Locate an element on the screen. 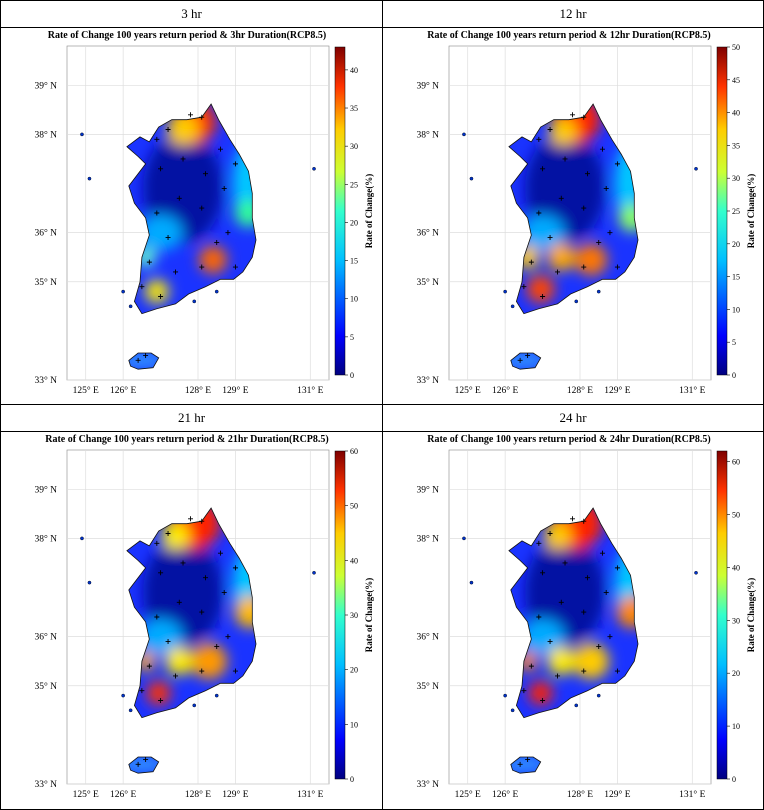  colorbar-tick-label: 50 is located at coordinates (736, 514).